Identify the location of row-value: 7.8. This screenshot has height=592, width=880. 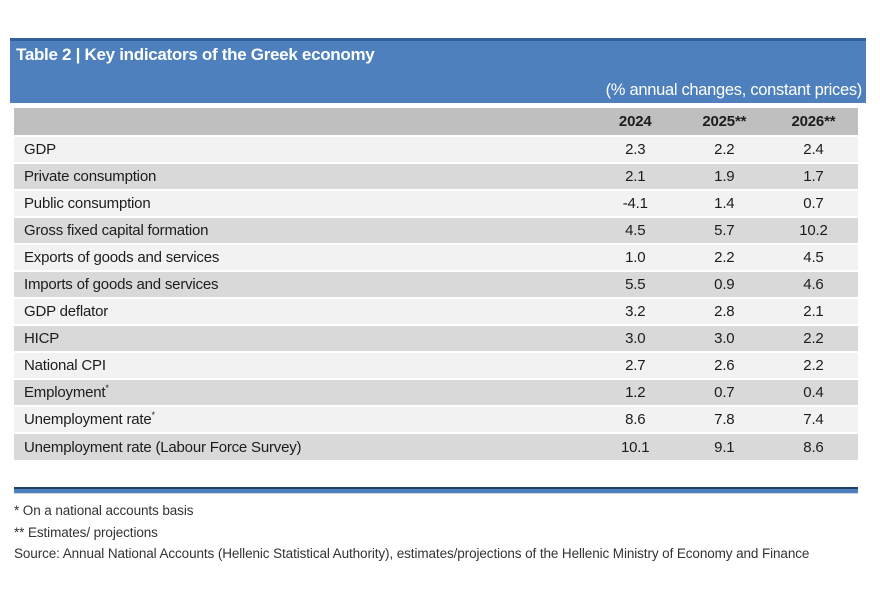
(724, 420).